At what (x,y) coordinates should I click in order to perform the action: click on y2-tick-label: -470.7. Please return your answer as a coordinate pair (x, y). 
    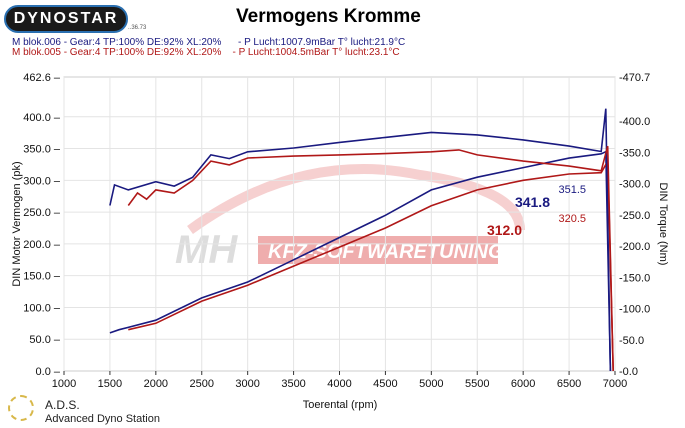
    Looking at the image, I should click on (634, 78).